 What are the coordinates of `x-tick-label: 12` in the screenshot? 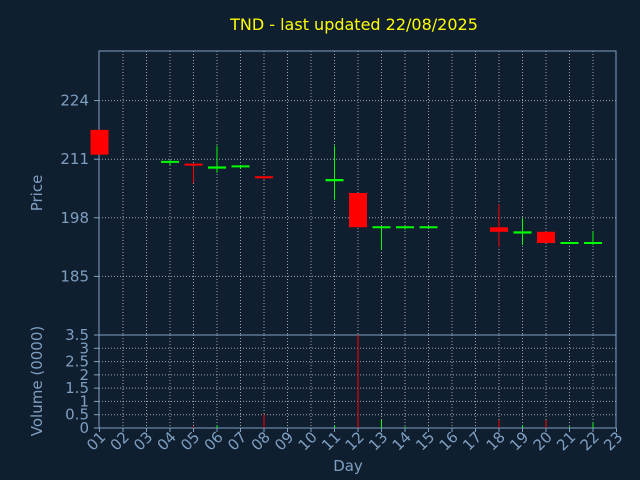 It's located at (355, 441).